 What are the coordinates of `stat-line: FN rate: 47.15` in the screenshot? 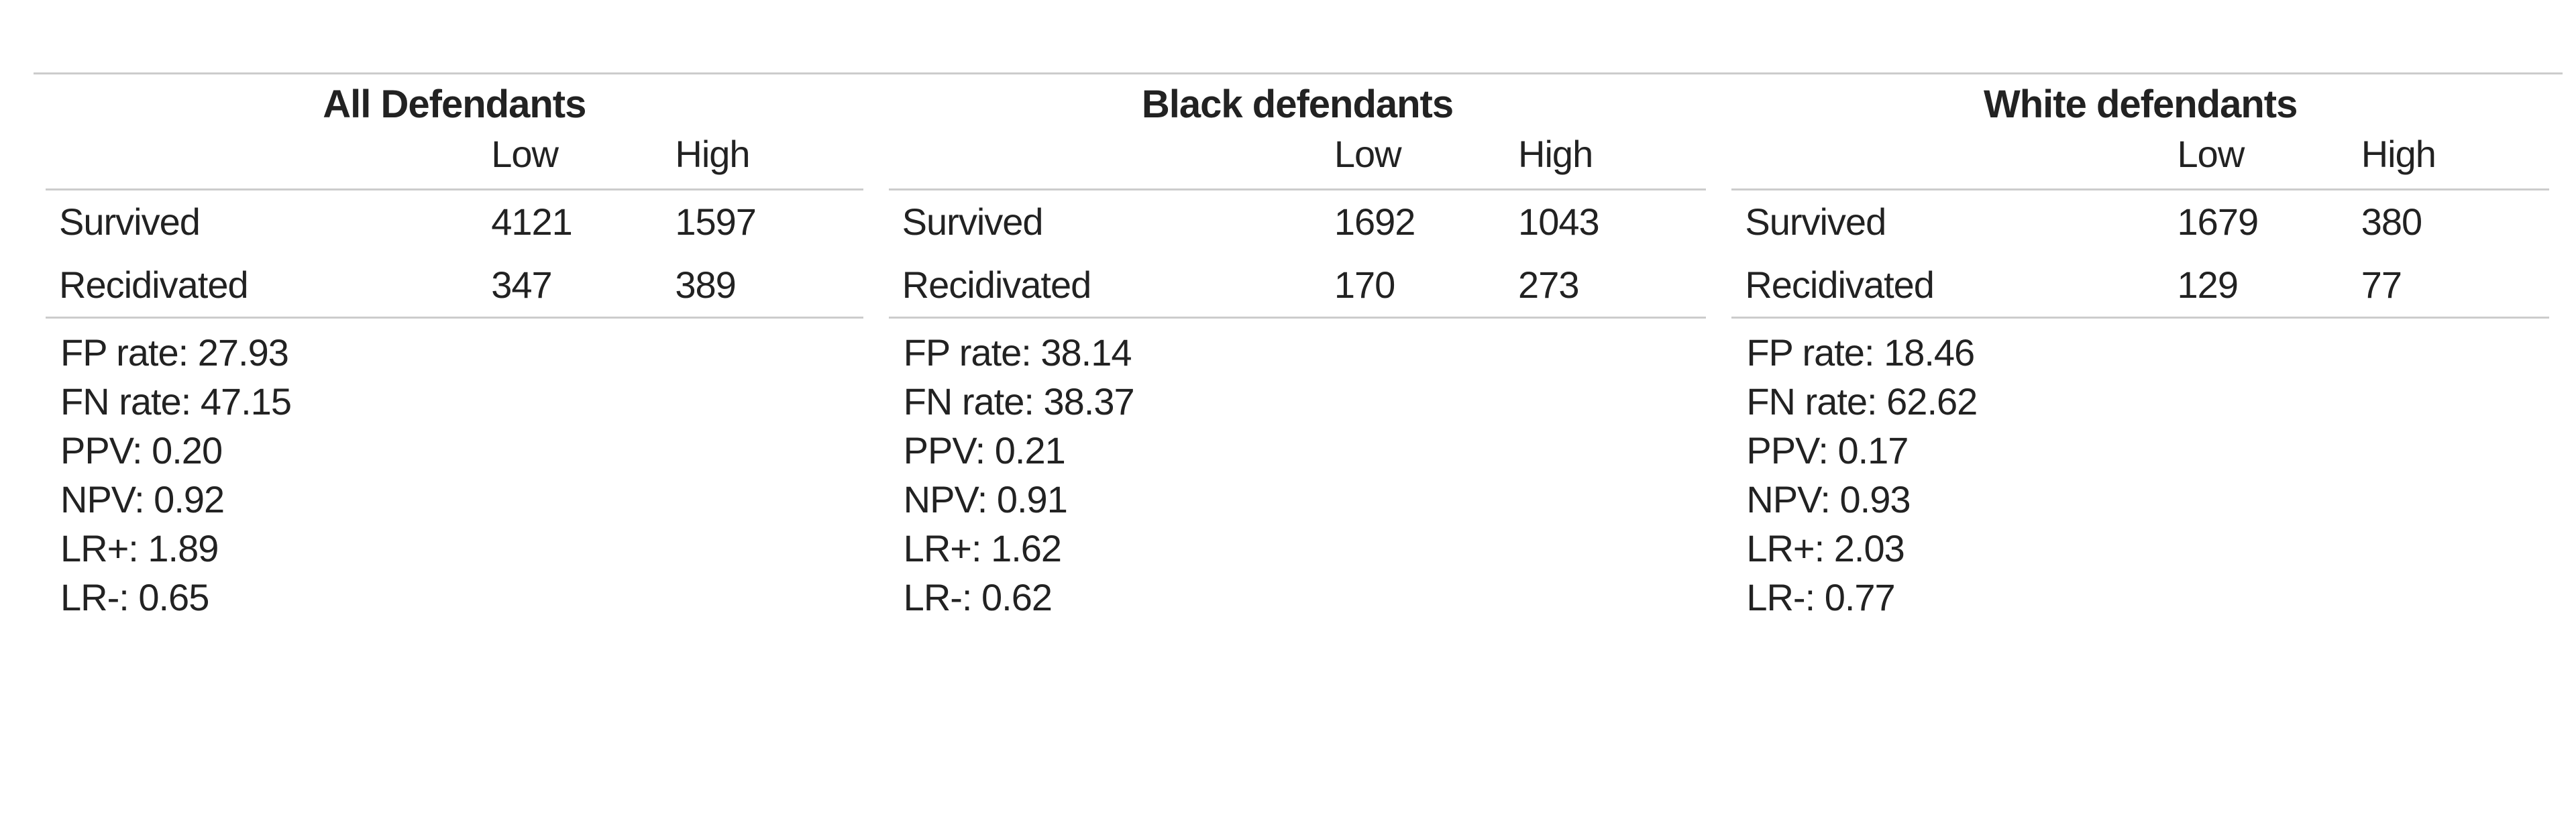 It's located at (176, 401).